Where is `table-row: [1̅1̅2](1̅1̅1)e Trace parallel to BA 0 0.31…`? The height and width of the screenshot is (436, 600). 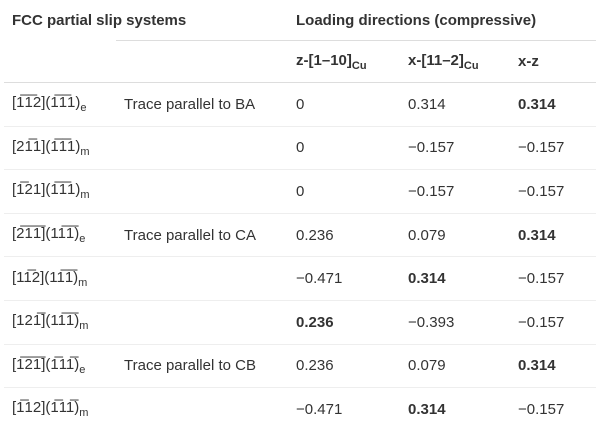 table-row: [1̅1̅2](1̅1̅1)e Trace parallel to BA 0 0.31… is located at coordinates (300, 104).